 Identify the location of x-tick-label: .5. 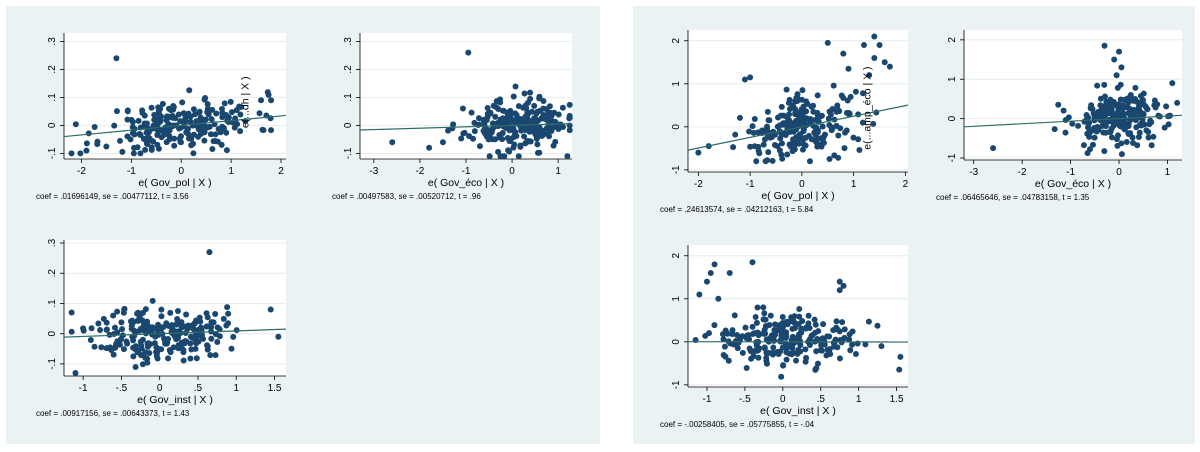
(198, 388).